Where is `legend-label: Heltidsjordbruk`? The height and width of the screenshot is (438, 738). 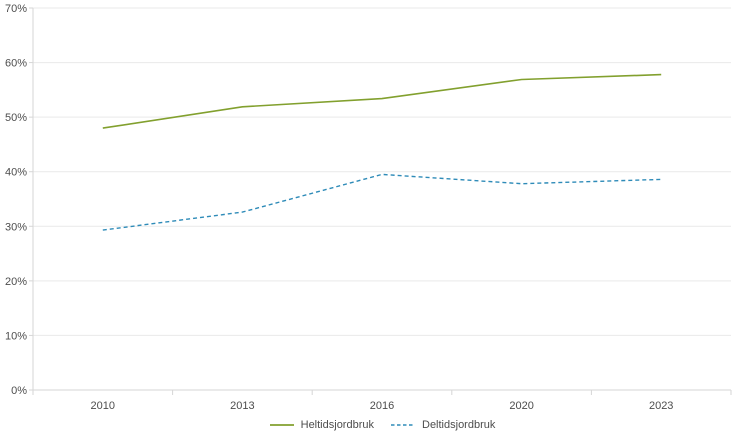
legend-label: Heltidsjordbruk is located at coordinates (337, 424).